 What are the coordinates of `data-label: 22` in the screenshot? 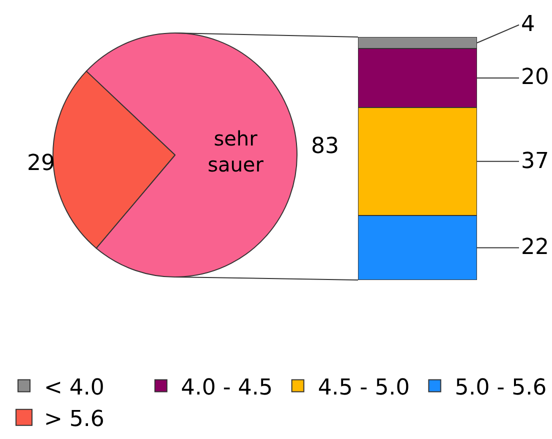 It's located at (535, 247).